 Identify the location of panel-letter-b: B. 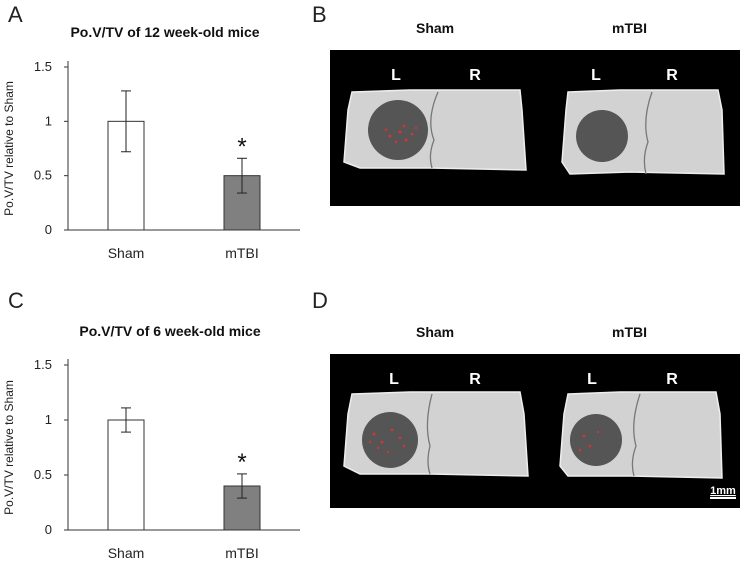
(319, 14).